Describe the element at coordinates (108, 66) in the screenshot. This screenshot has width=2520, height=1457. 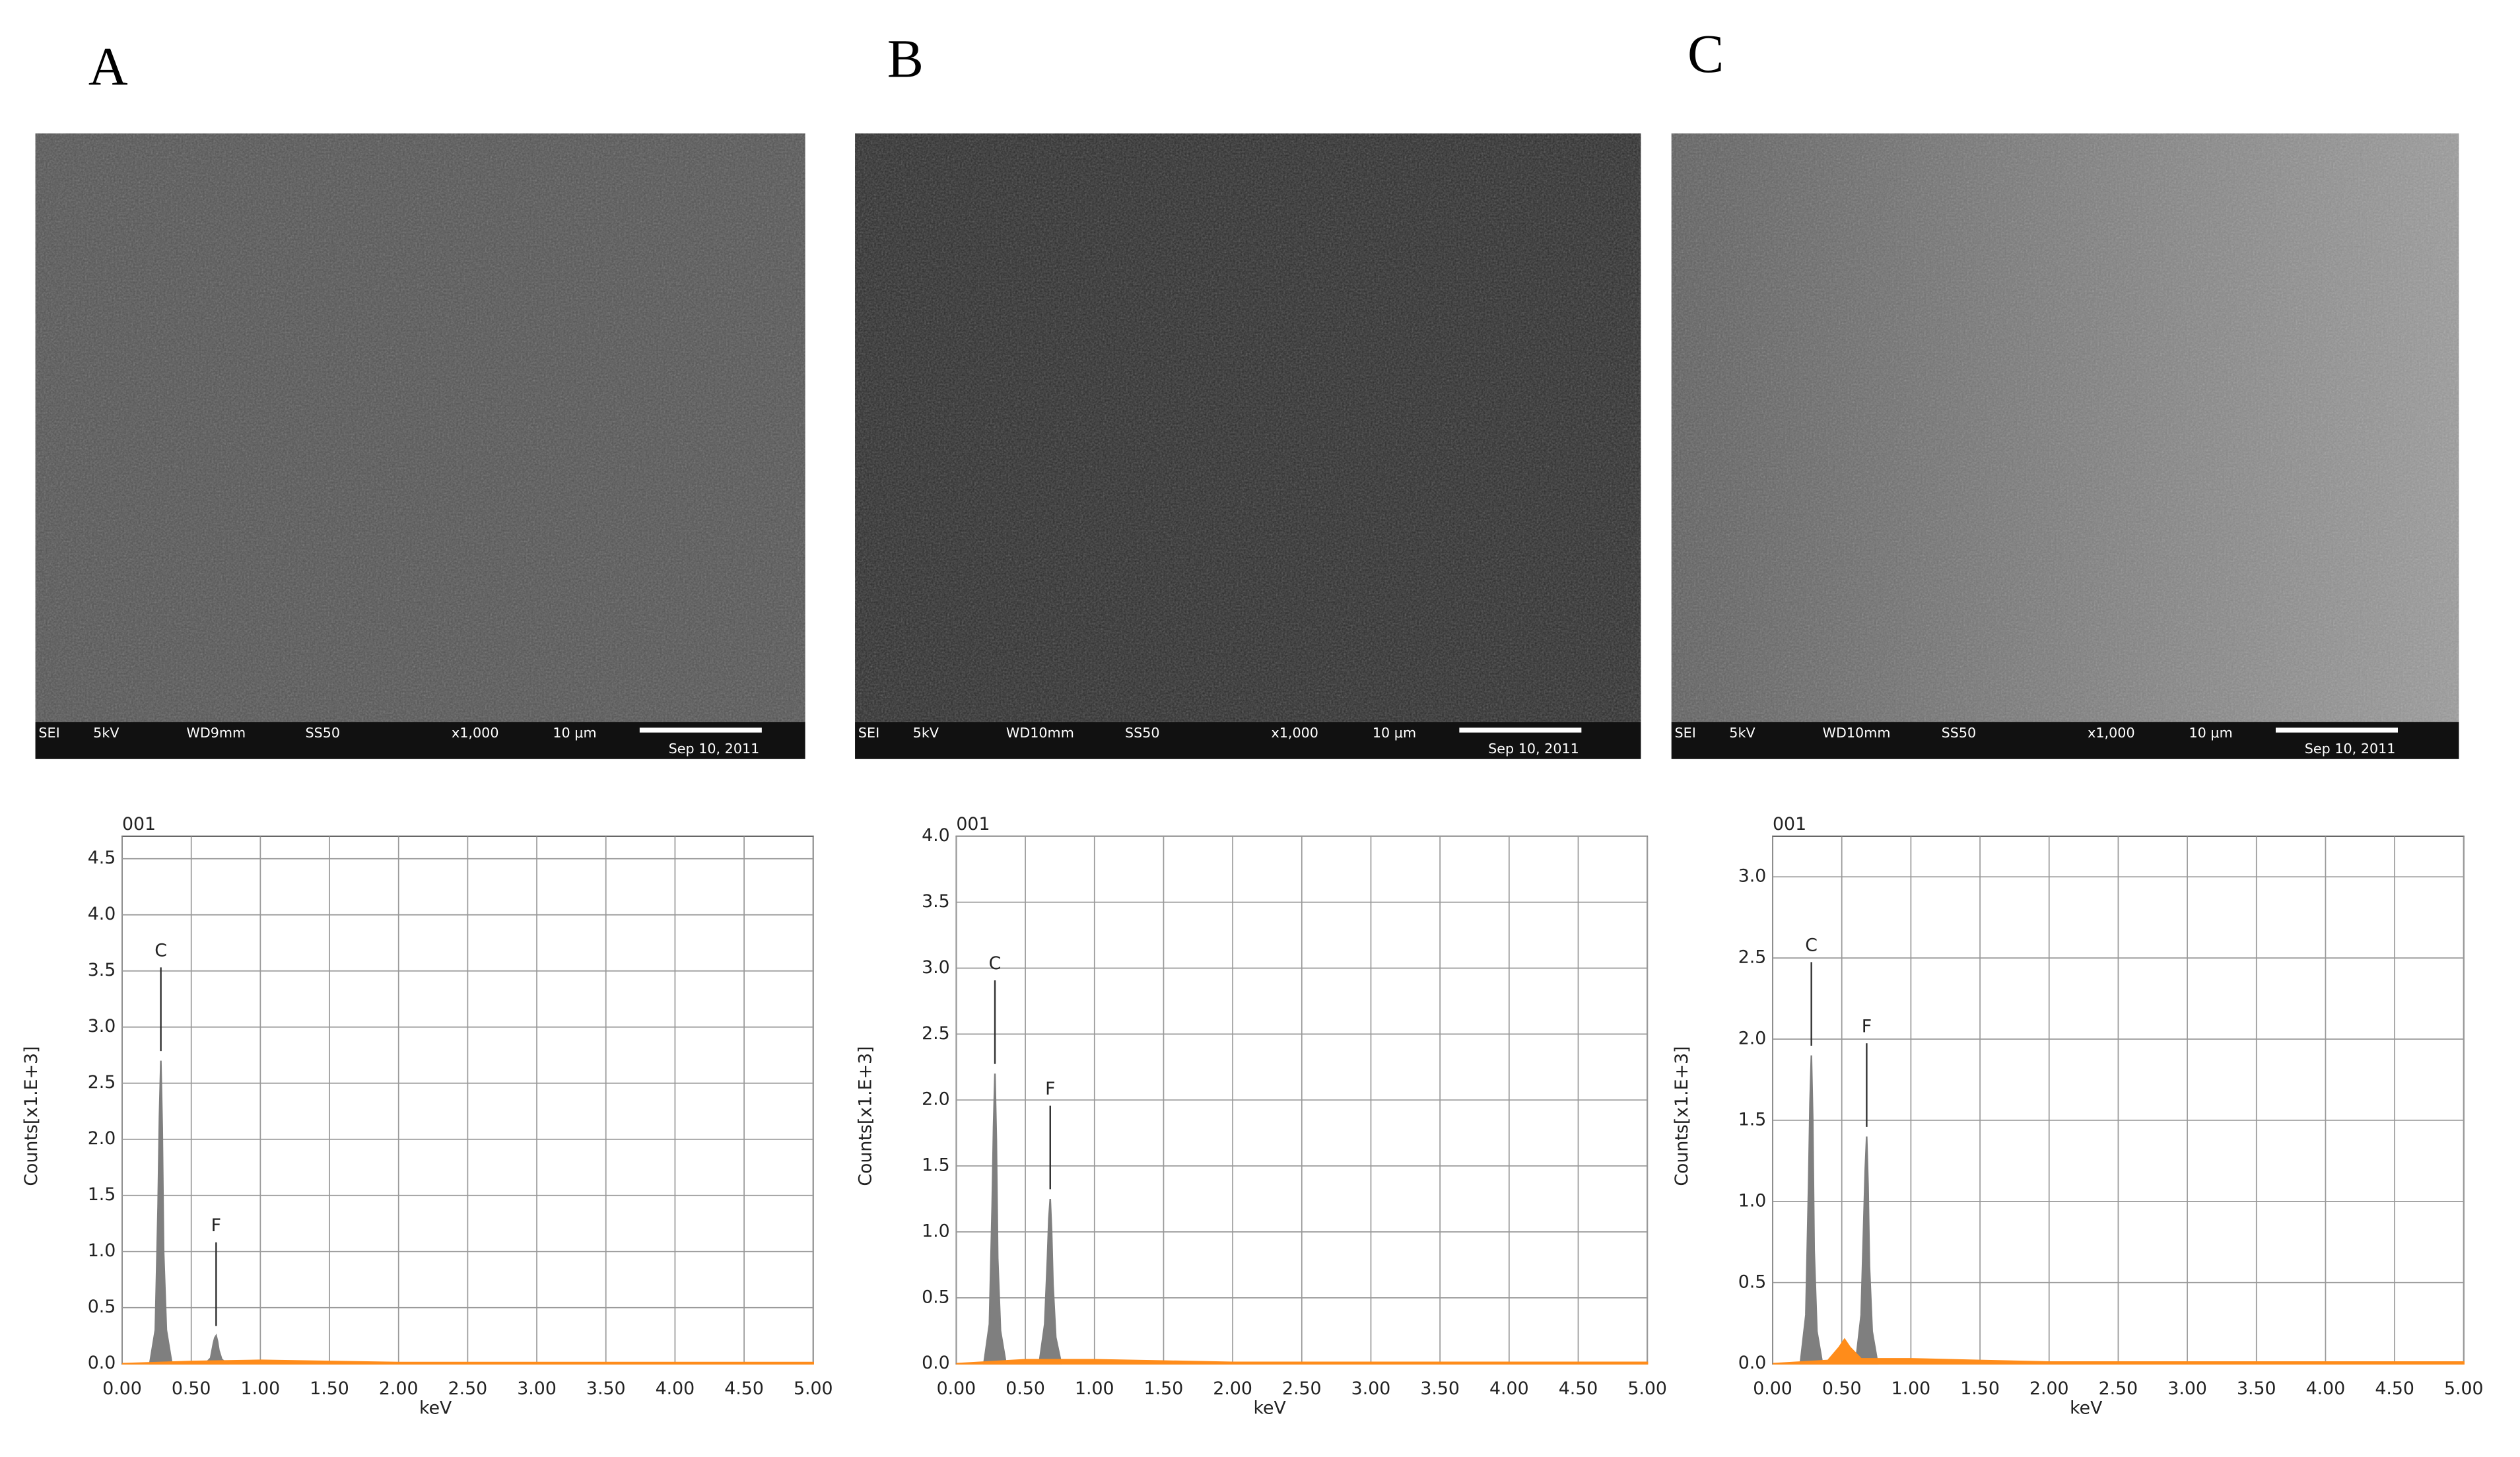
I see `panel-label: A` at that location.